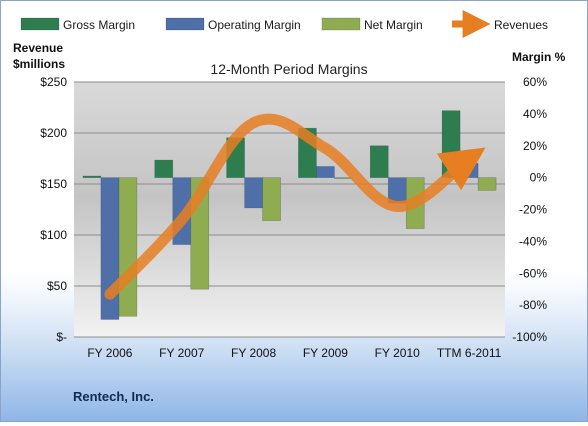 This screenshot has width=588, height=426. Describe the element at coordinates (535, 146) in the screenshot. I see `right-tick-label: 20%` at that location.